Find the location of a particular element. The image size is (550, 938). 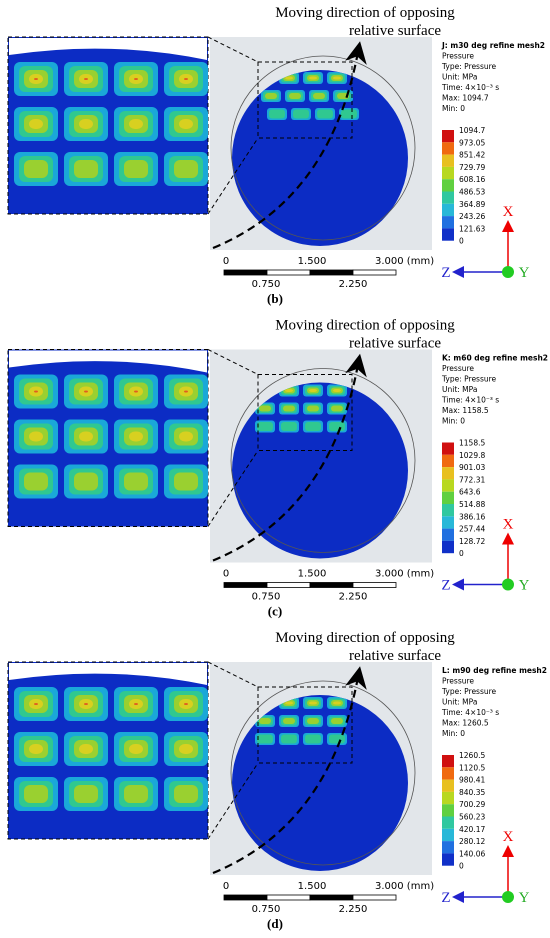

legend-text: J: m30 deg refine mesh2 is located at coordinates (493, 45).